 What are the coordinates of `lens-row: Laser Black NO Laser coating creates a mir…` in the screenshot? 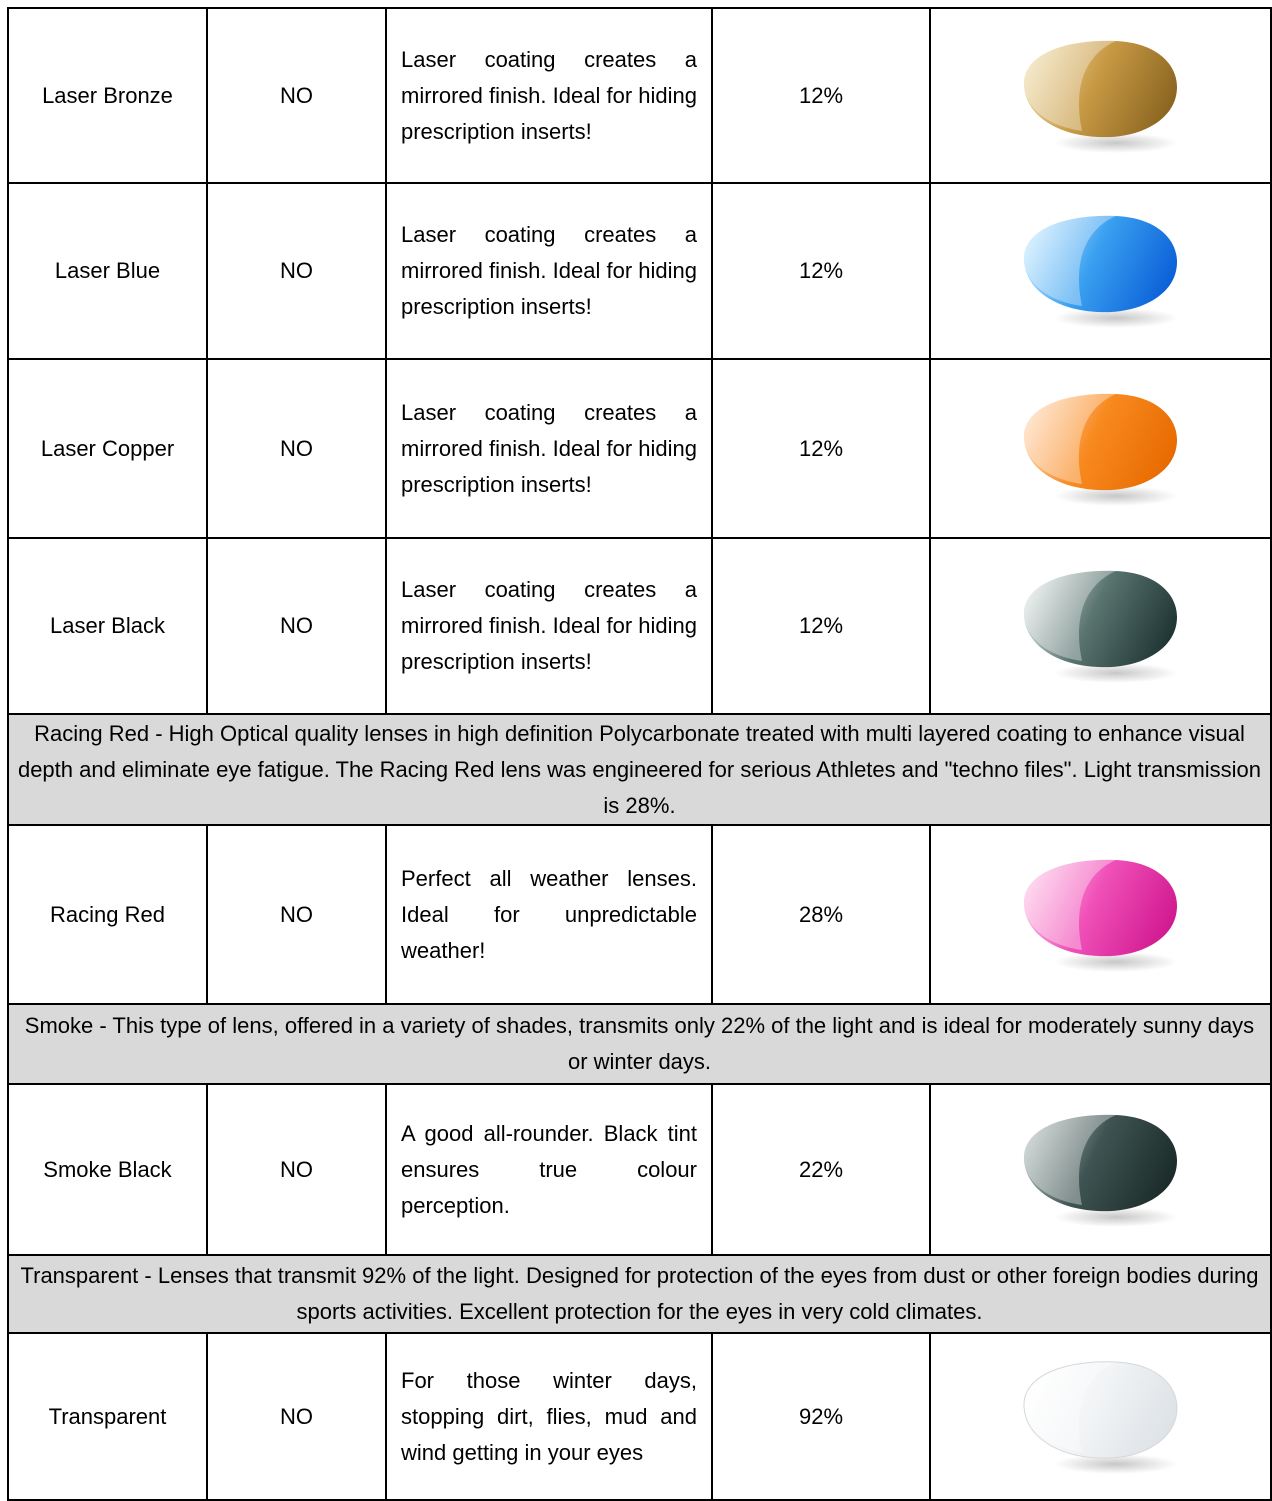 It's located at (639, 626).